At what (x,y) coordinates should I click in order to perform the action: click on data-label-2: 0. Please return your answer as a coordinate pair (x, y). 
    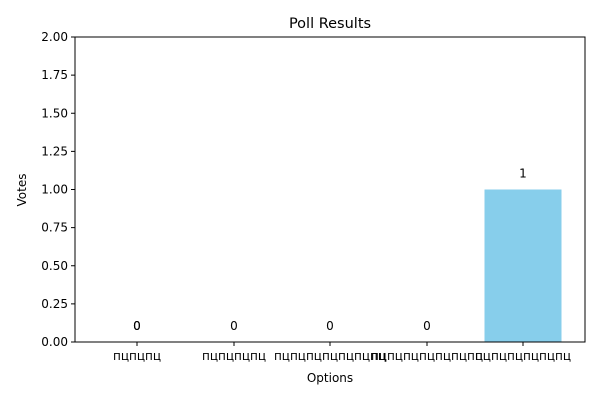
    Looking at the image, I should click on (330, 326).